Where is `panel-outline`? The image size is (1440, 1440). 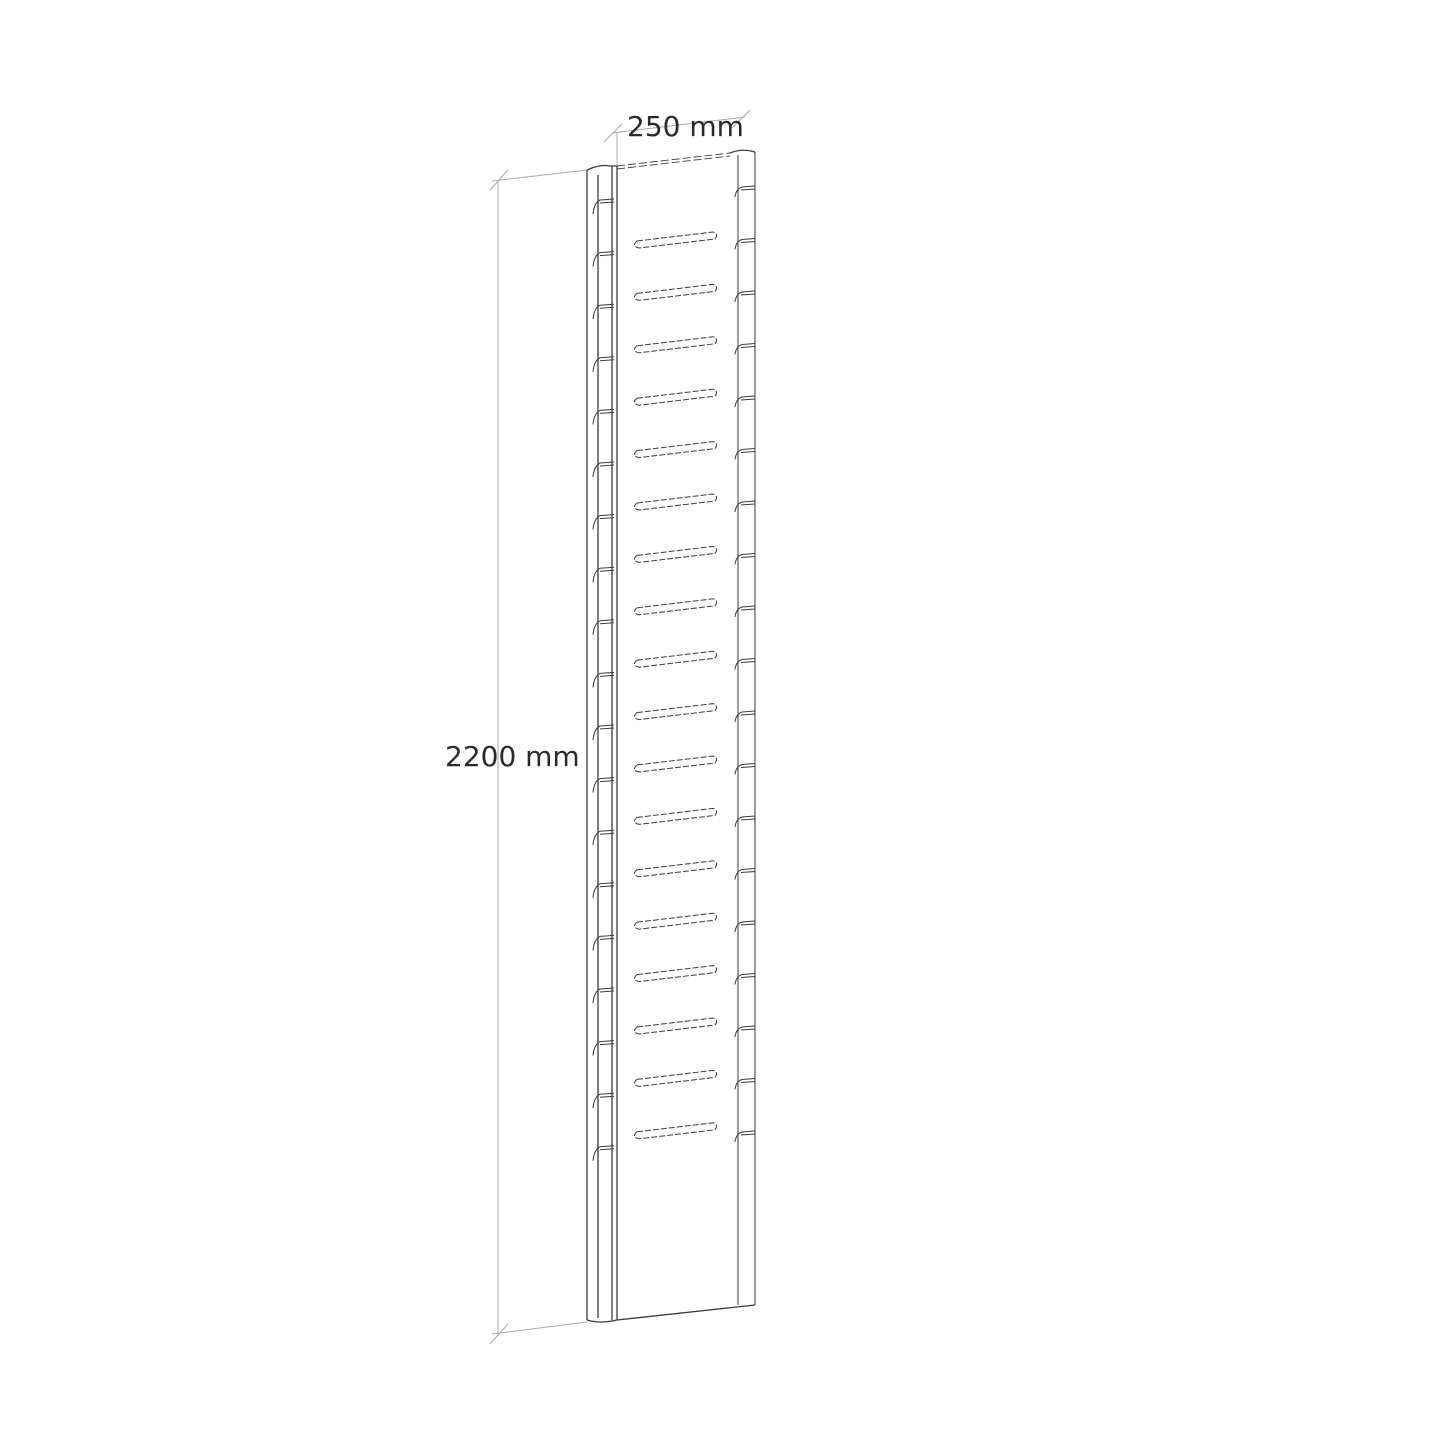 panel-outline is located at coordinates (671, 736).